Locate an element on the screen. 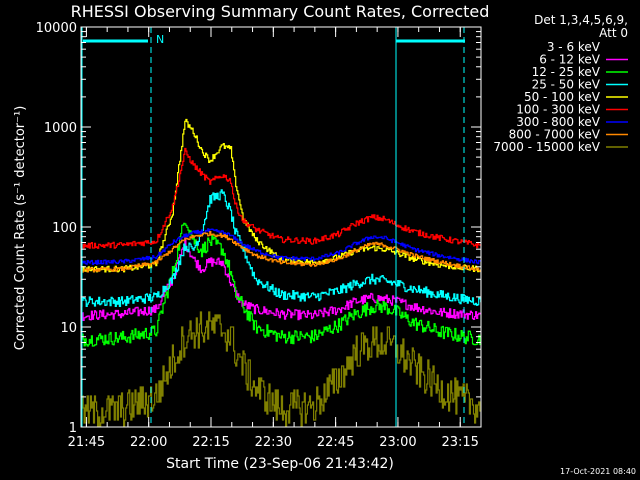 This screenshot has height=480, width=640. footer-date: 17-Oct-2021 08:40 is located at coordinates (598, 471).